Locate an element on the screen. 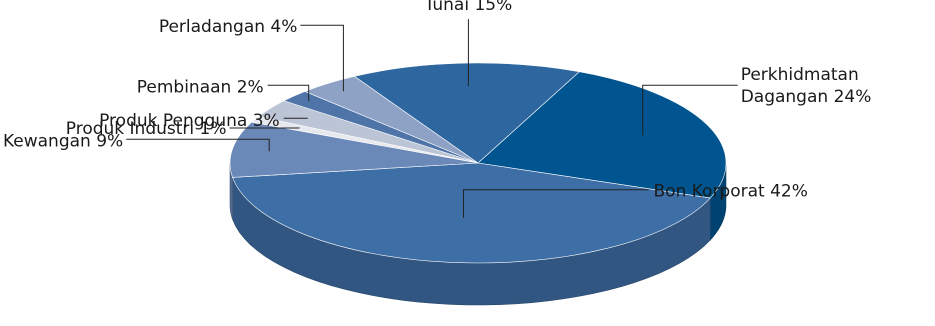 This screenshot has height=326, width=935. slice-label-line: Perladangan 4% is located at coordinates (228, 27).